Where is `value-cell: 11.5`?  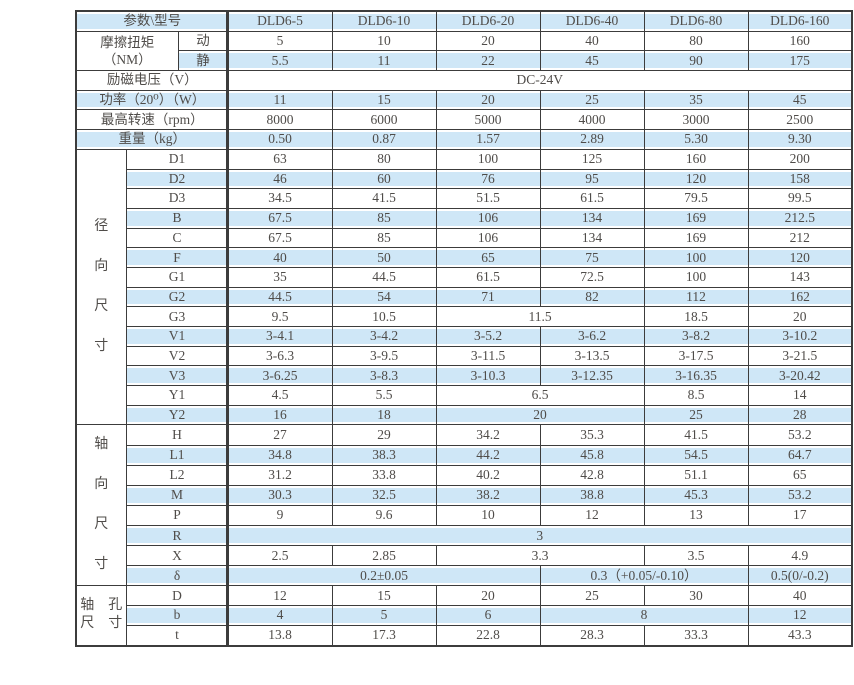 value-cell: 11.5 is located at coordinates (540, 316).